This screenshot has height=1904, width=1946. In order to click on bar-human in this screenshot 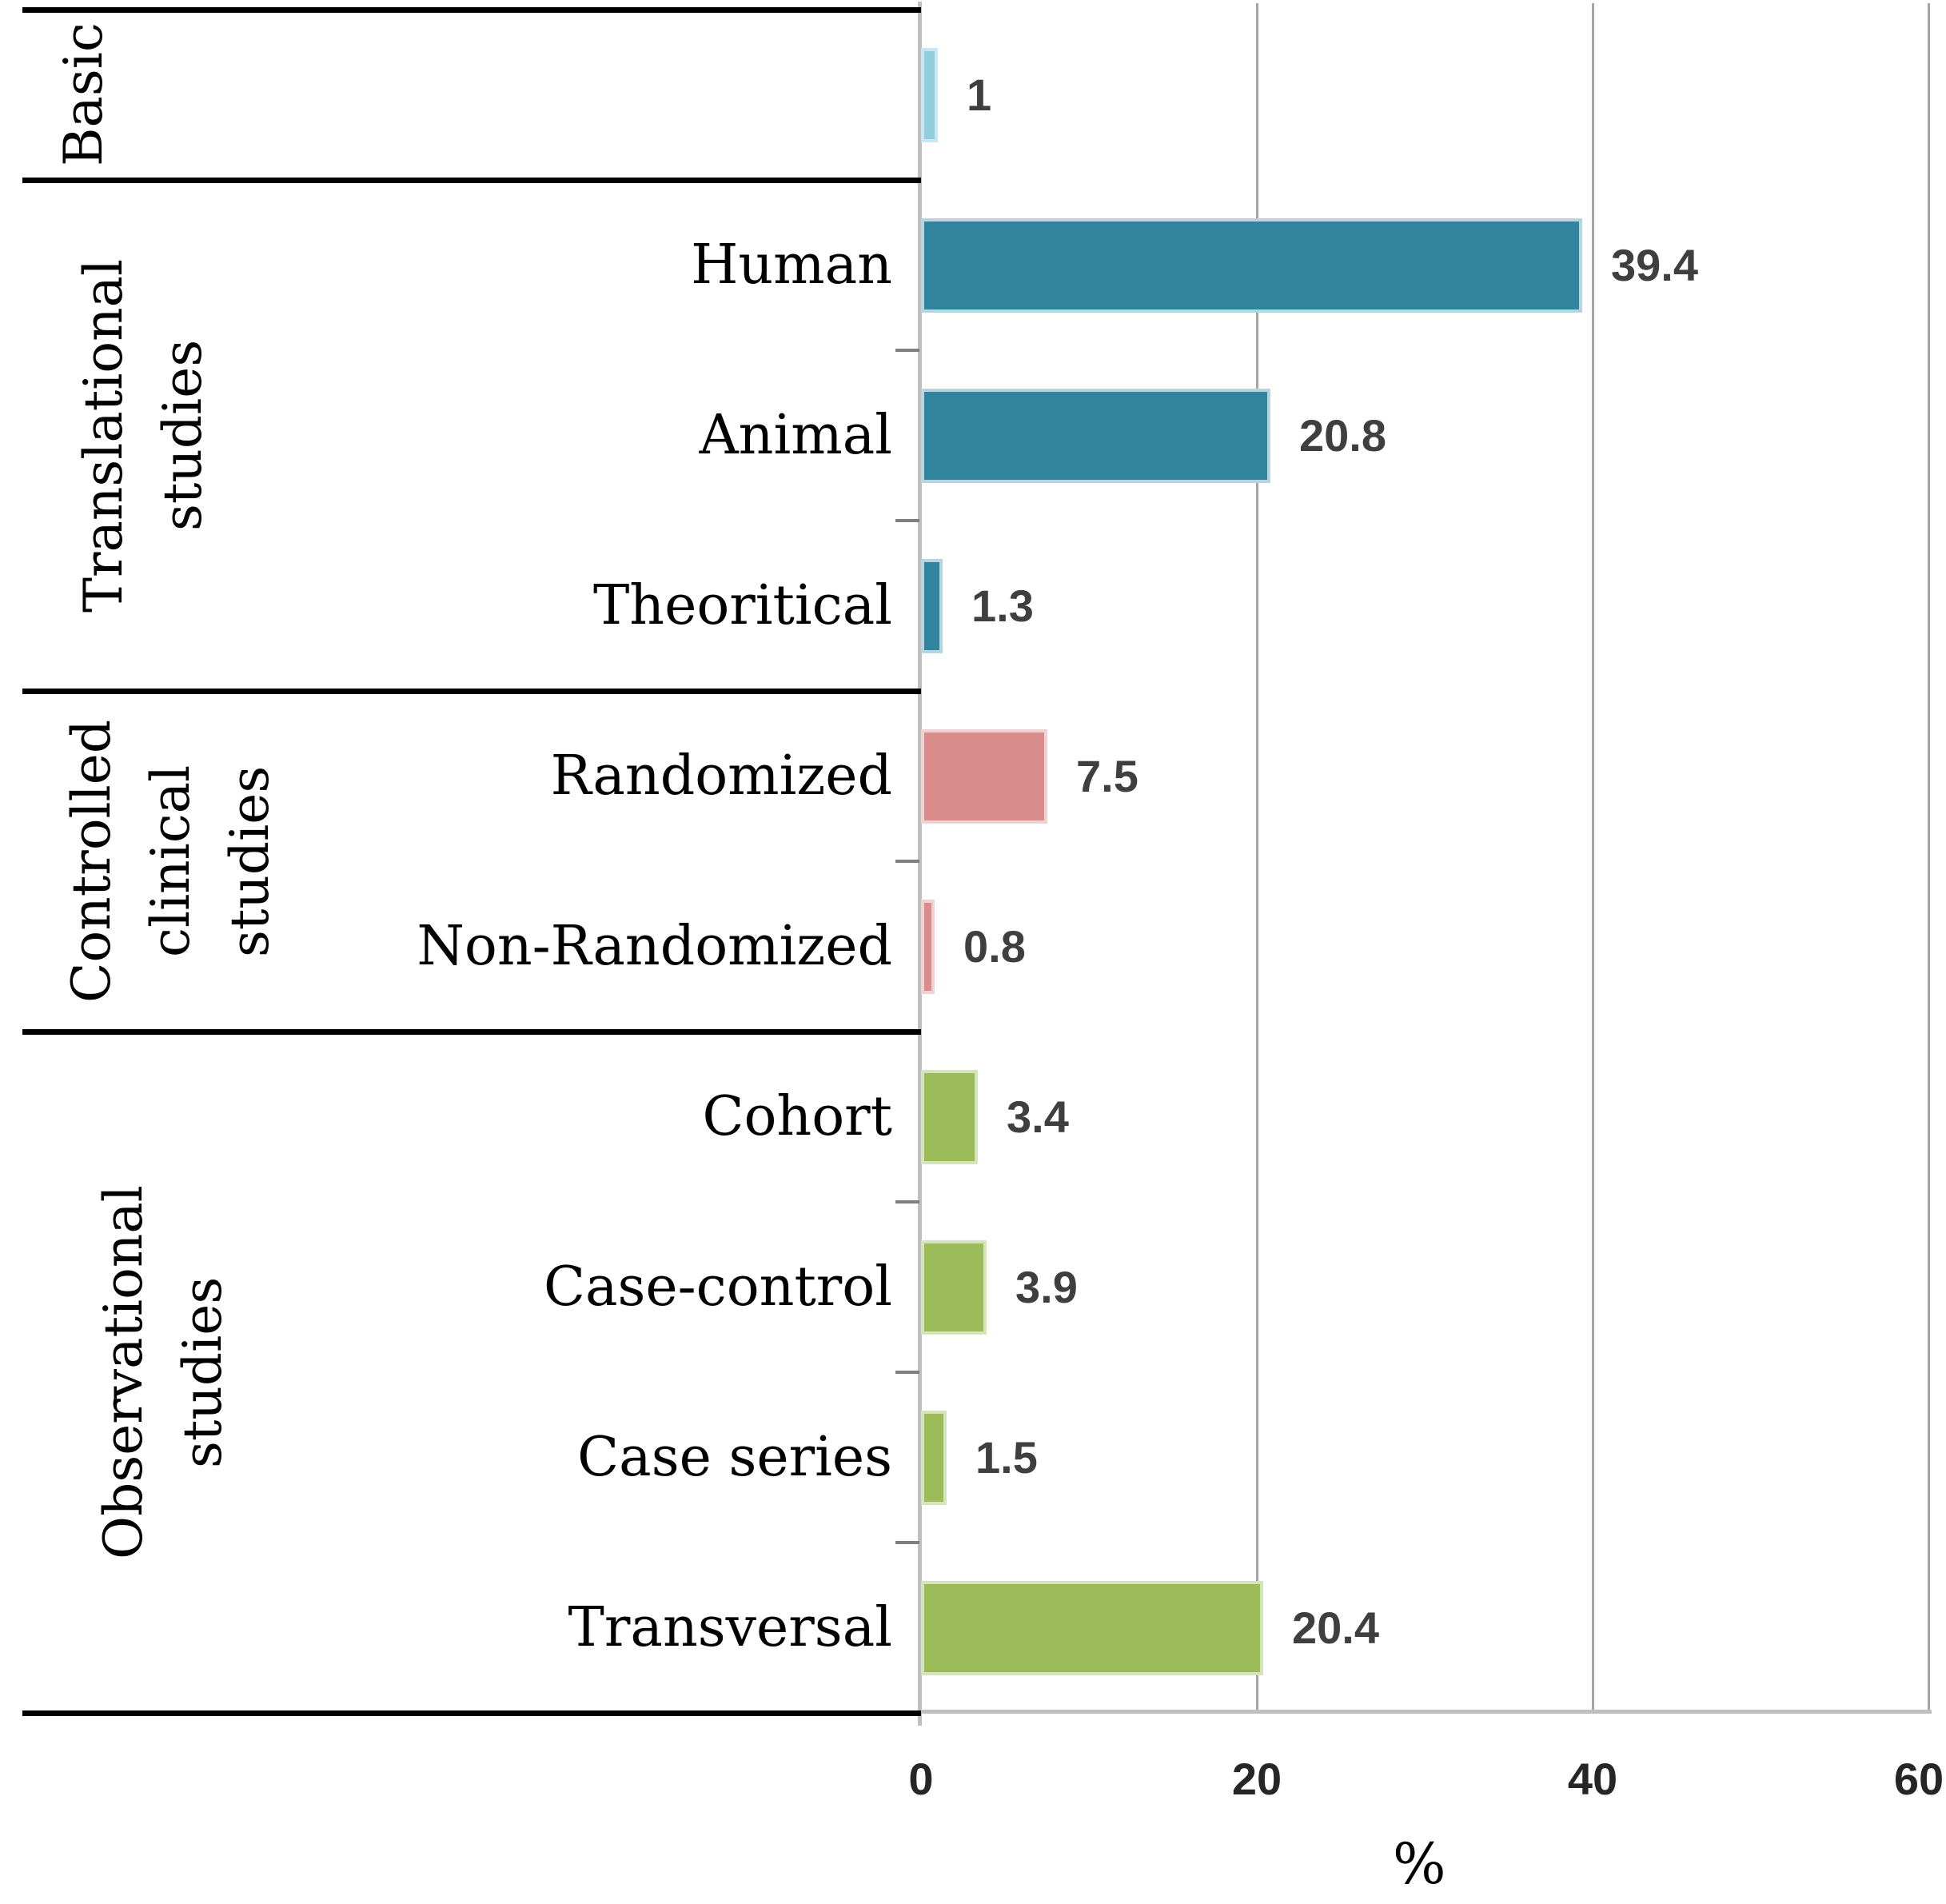, I will do `click(1251, 265)`.